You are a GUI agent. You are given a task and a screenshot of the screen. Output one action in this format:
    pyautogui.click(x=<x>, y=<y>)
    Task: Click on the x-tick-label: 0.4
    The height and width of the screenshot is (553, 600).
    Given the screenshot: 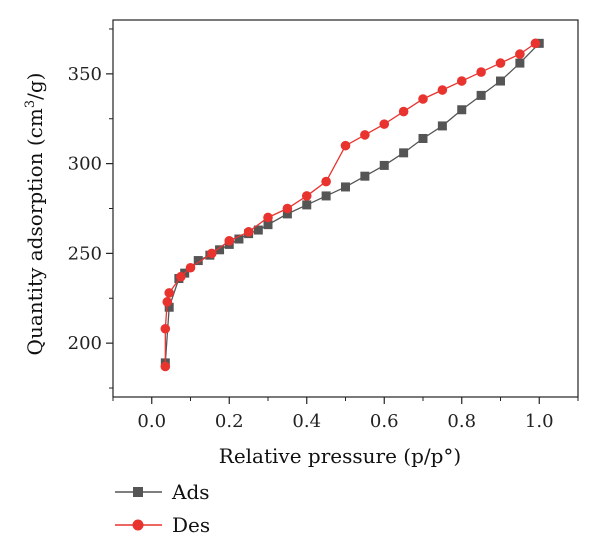 What is the action you would take?
    pyautogui.click(x=306, y=421)
    